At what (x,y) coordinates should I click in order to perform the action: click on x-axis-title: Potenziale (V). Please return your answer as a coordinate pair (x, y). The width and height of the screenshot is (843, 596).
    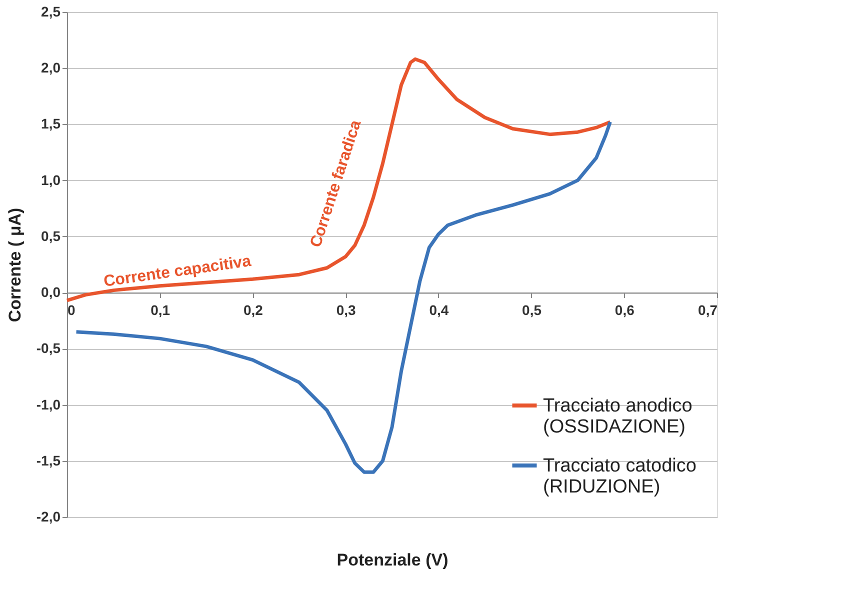
    Looking at the image, I should click on (392, 560).